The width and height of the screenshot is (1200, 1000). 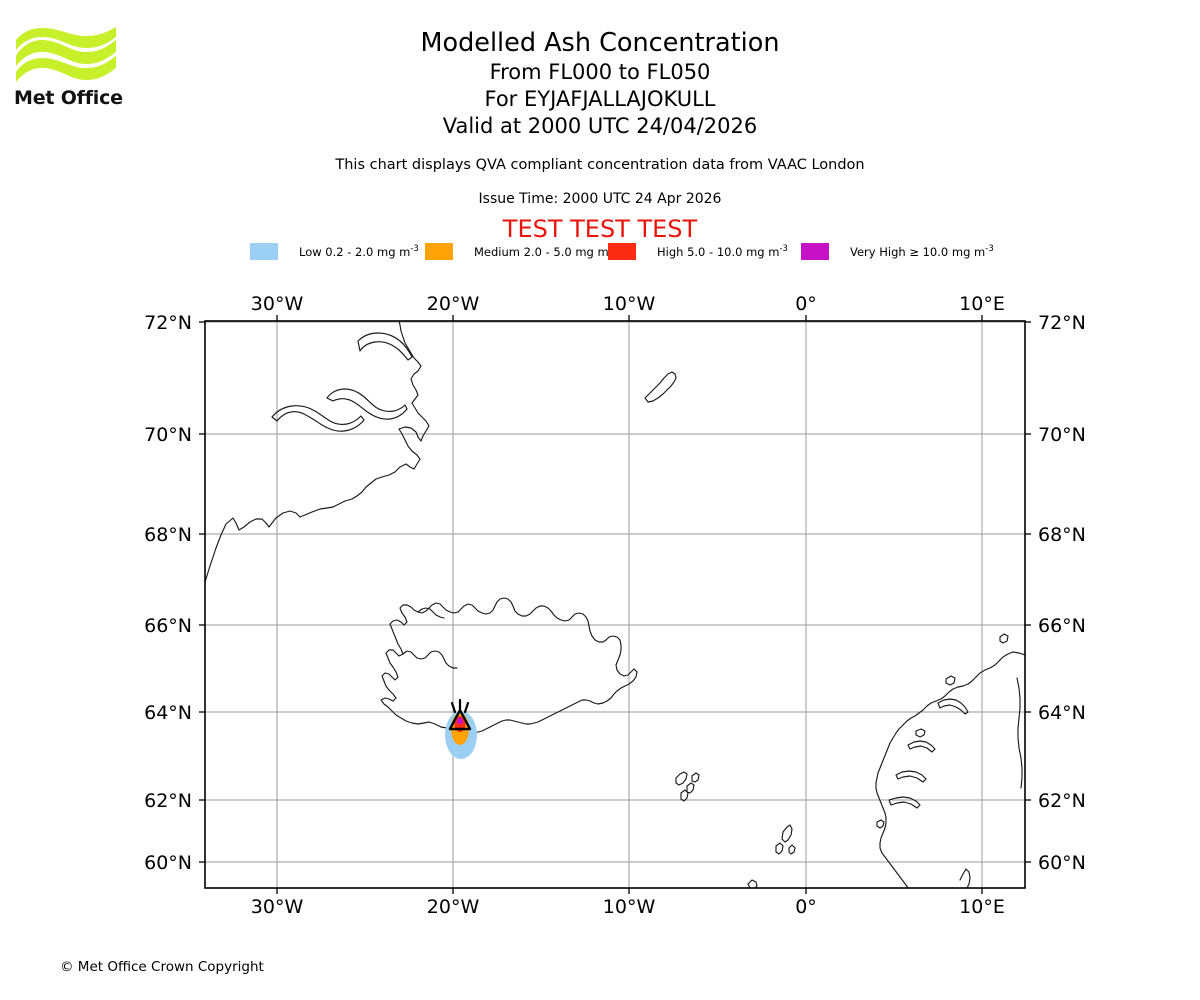 I want to click on y-tick-right-62: 62°N, so click(x=1062, y=801).